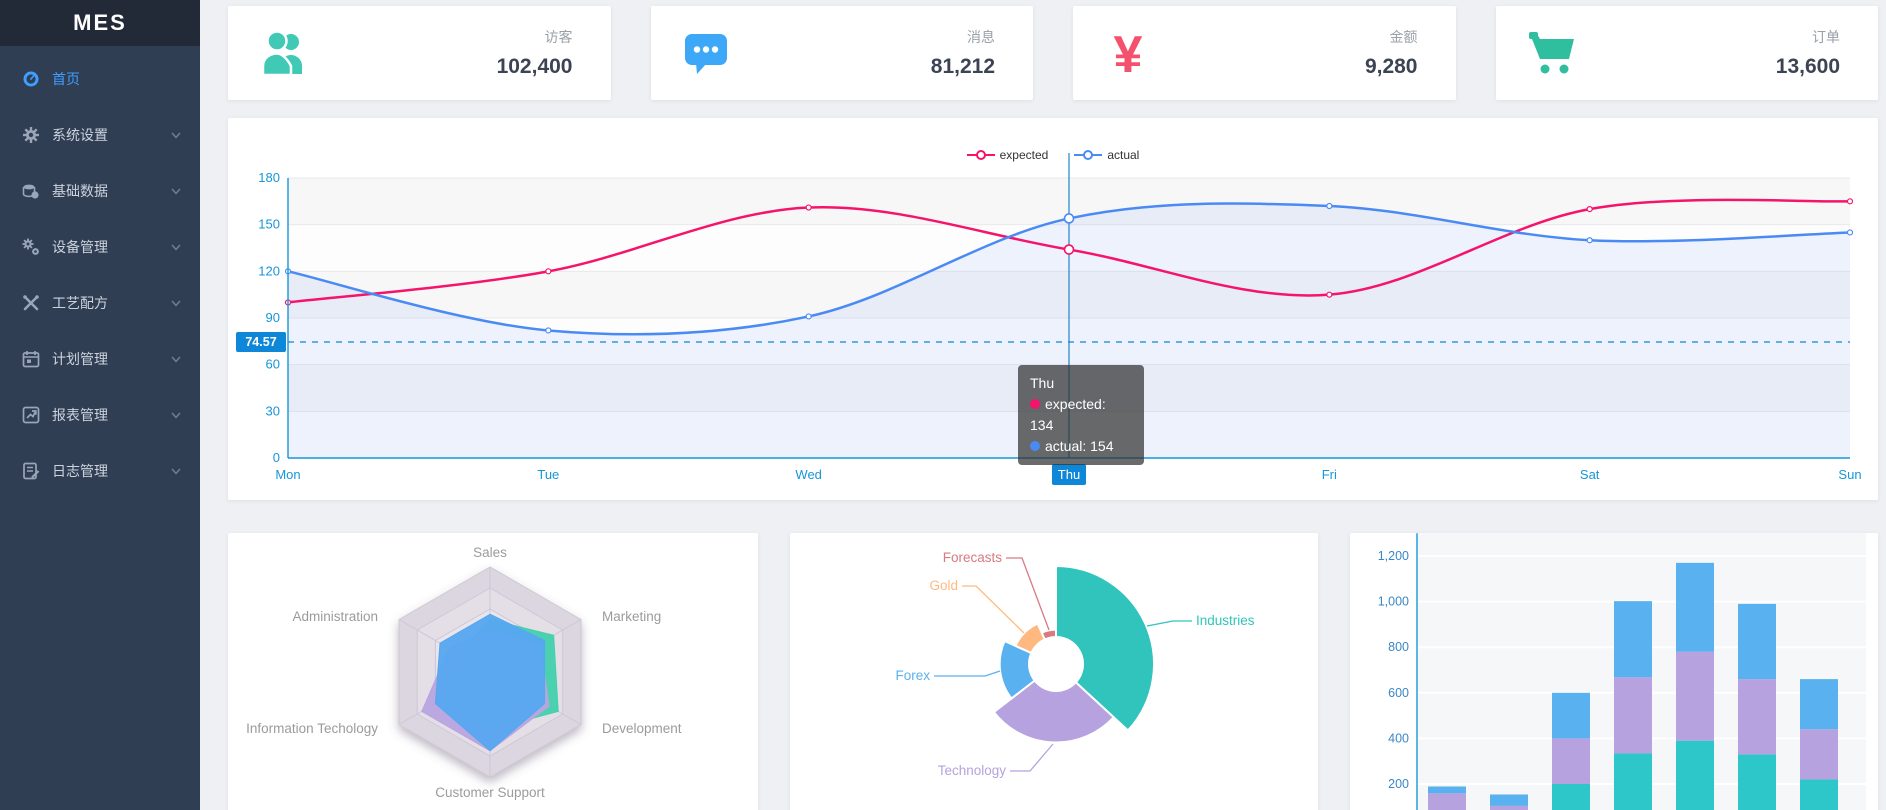 This screenshot has width=1886, height=810. What do you see at coordinates (260, 342) in the screenshot?
I see `svg-text: 74.57` at bounding box center [260, 342].